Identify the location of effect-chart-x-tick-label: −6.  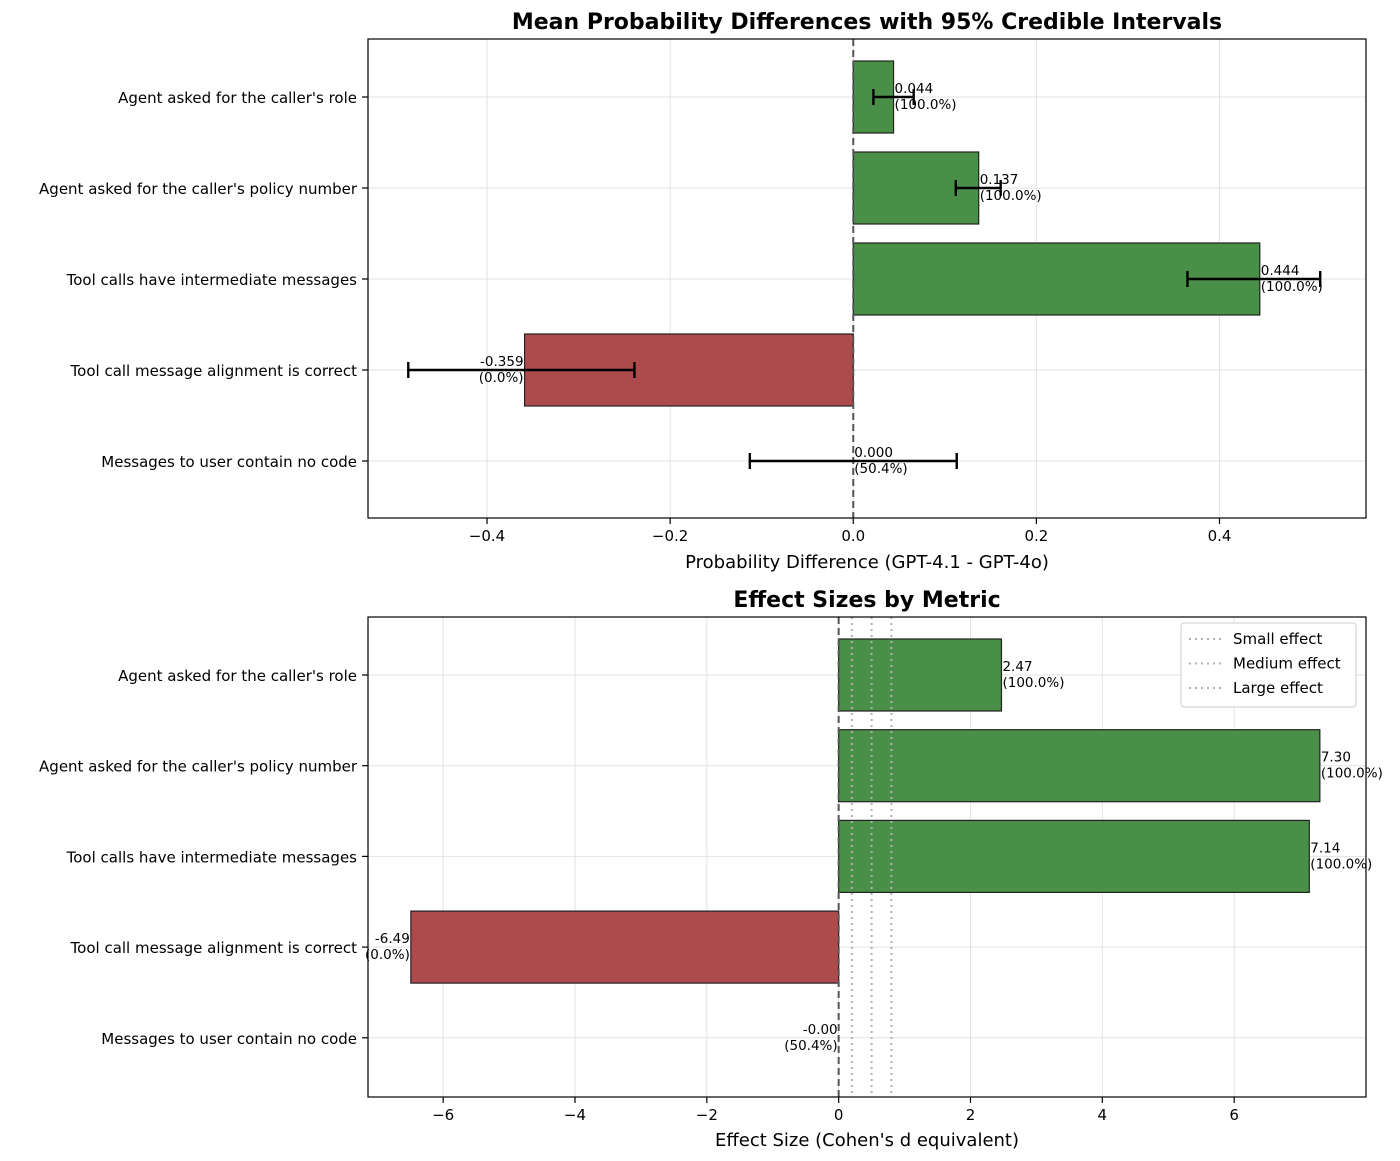
(443, 1115).